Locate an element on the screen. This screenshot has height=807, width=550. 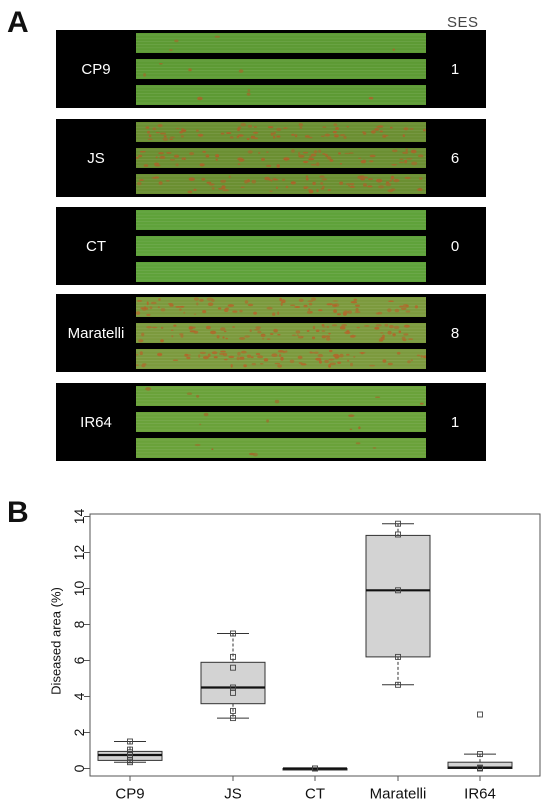
y-tick-label: 2 is located at coordinates (79, 732).